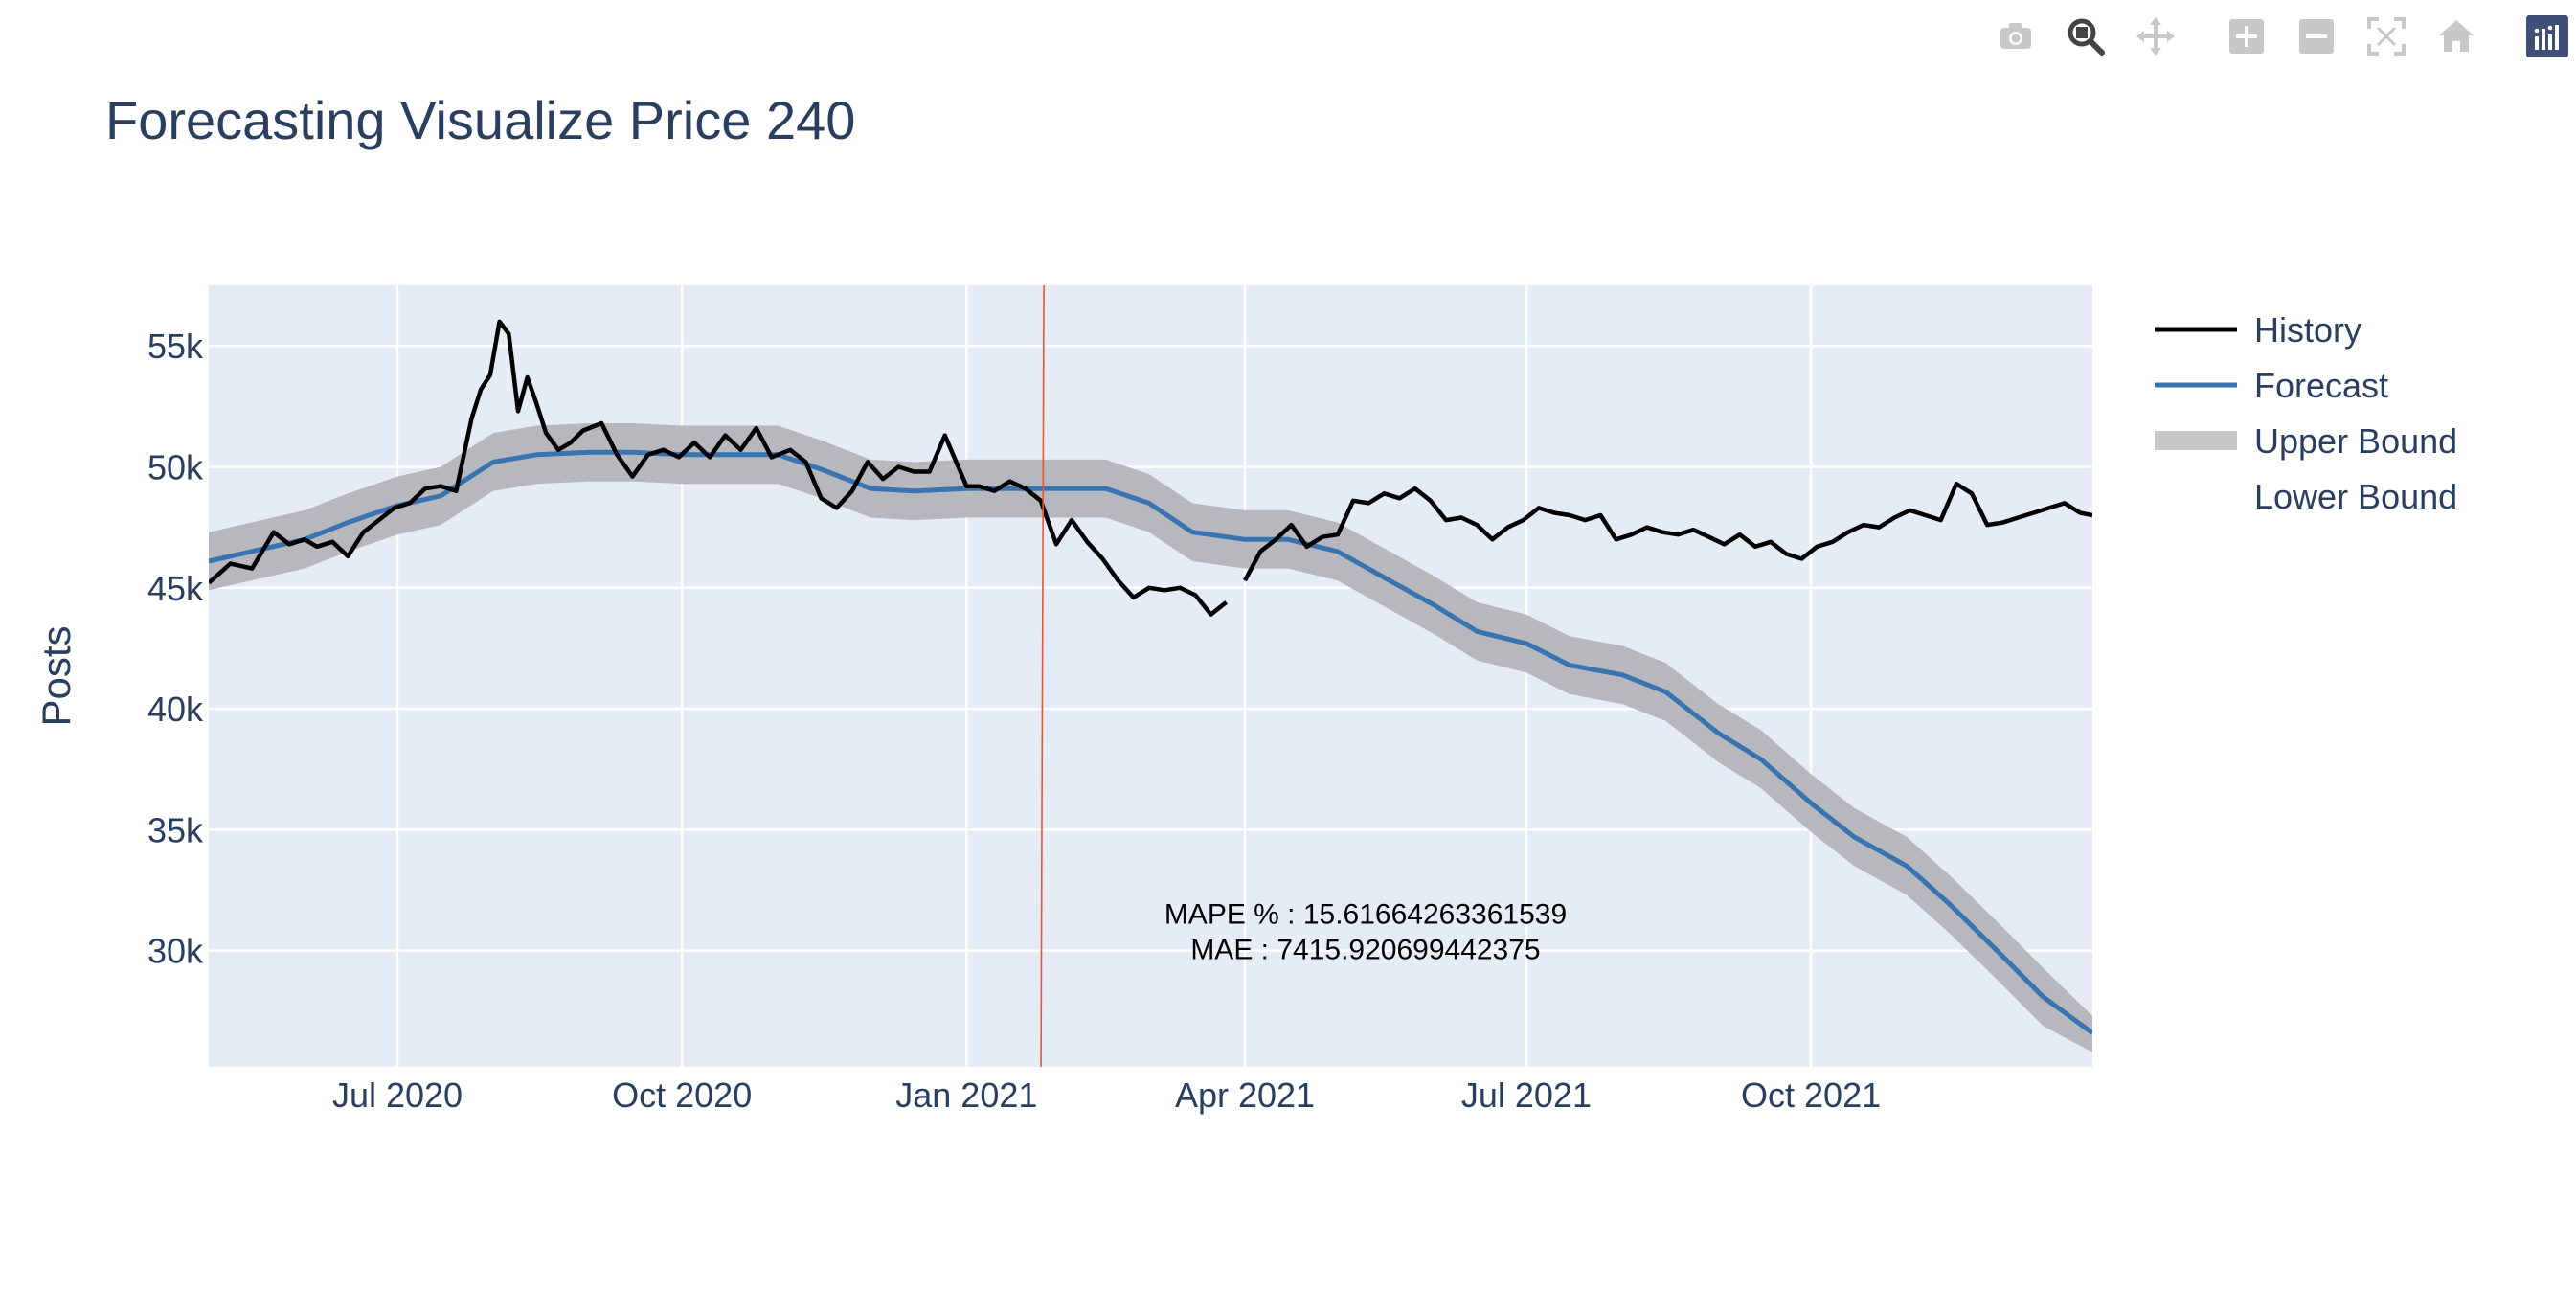  I want to click on zoom-out-icon, so click(2316, 36).